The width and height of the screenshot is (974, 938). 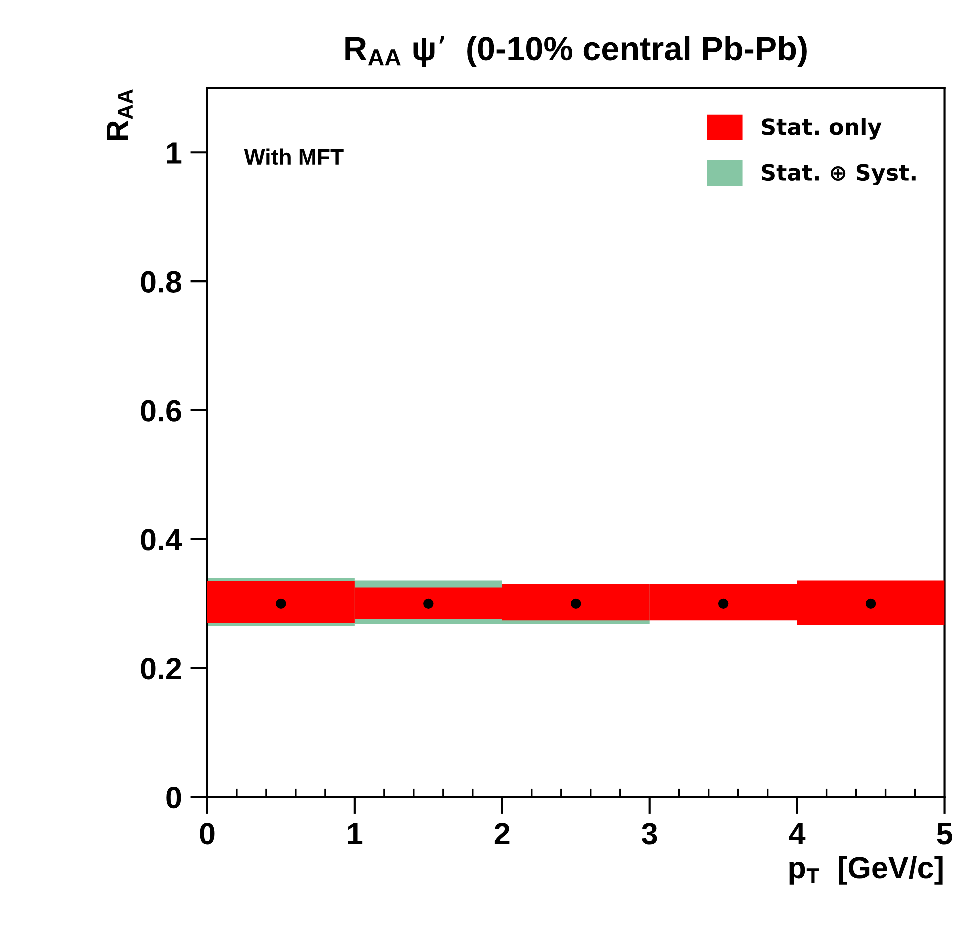 I want to click on x-axis-title: p$_{T}$ [GeV/c], so click(x=866, y=870).